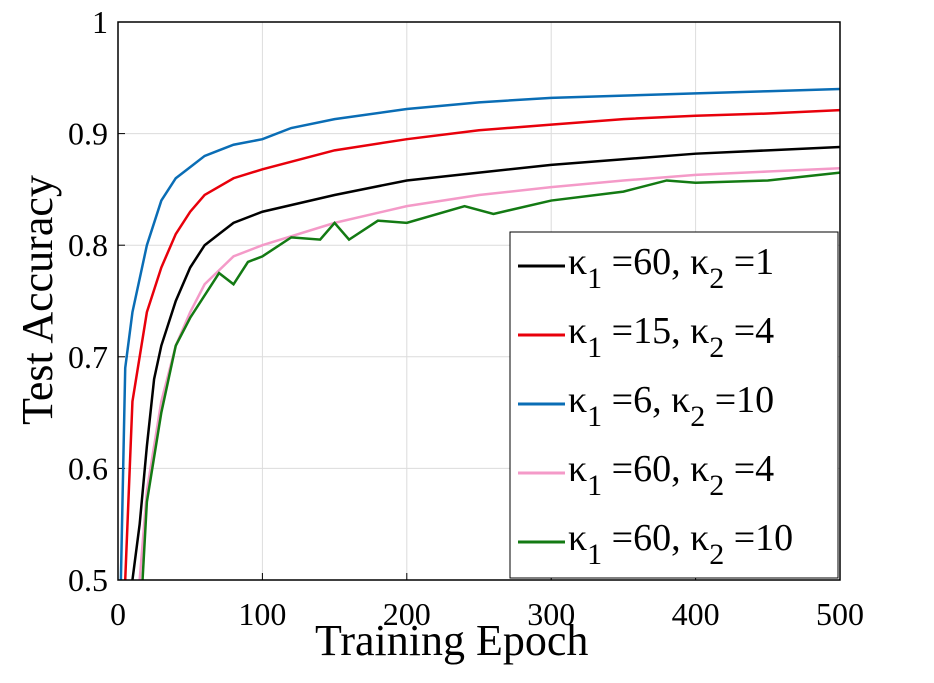 The height and width of the screenshot is (683, 934). What do you see at coordinates (696, 614) in the screenshot?
I see `x-tick-label: 400` at bounding box center [696, 614].